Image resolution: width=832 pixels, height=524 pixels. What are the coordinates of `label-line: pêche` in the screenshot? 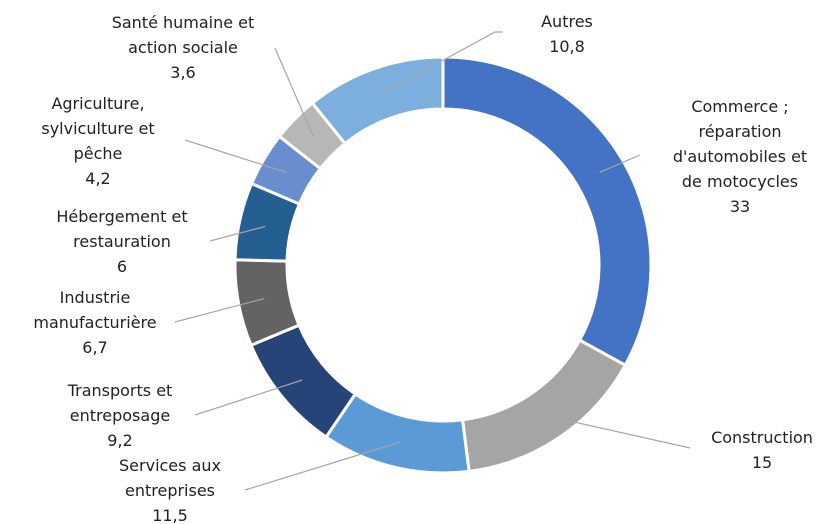 It's located at (98, 153).